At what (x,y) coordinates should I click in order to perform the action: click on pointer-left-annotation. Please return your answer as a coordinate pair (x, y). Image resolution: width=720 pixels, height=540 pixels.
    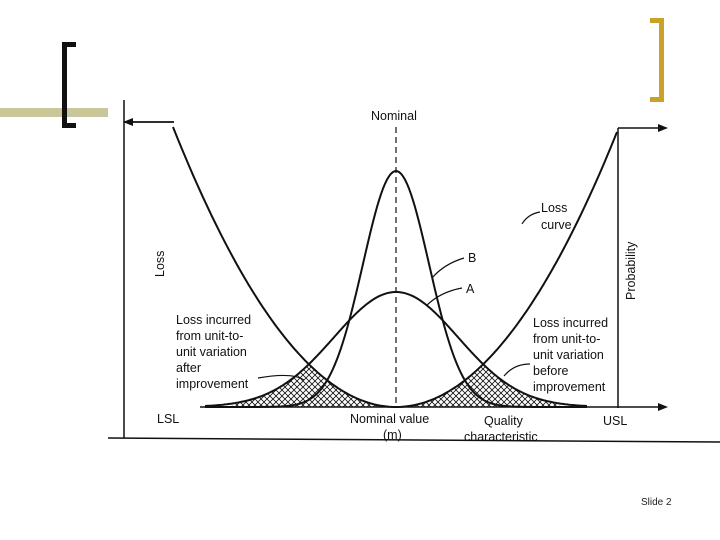
    Looking at the image, I should click on (281, 377).